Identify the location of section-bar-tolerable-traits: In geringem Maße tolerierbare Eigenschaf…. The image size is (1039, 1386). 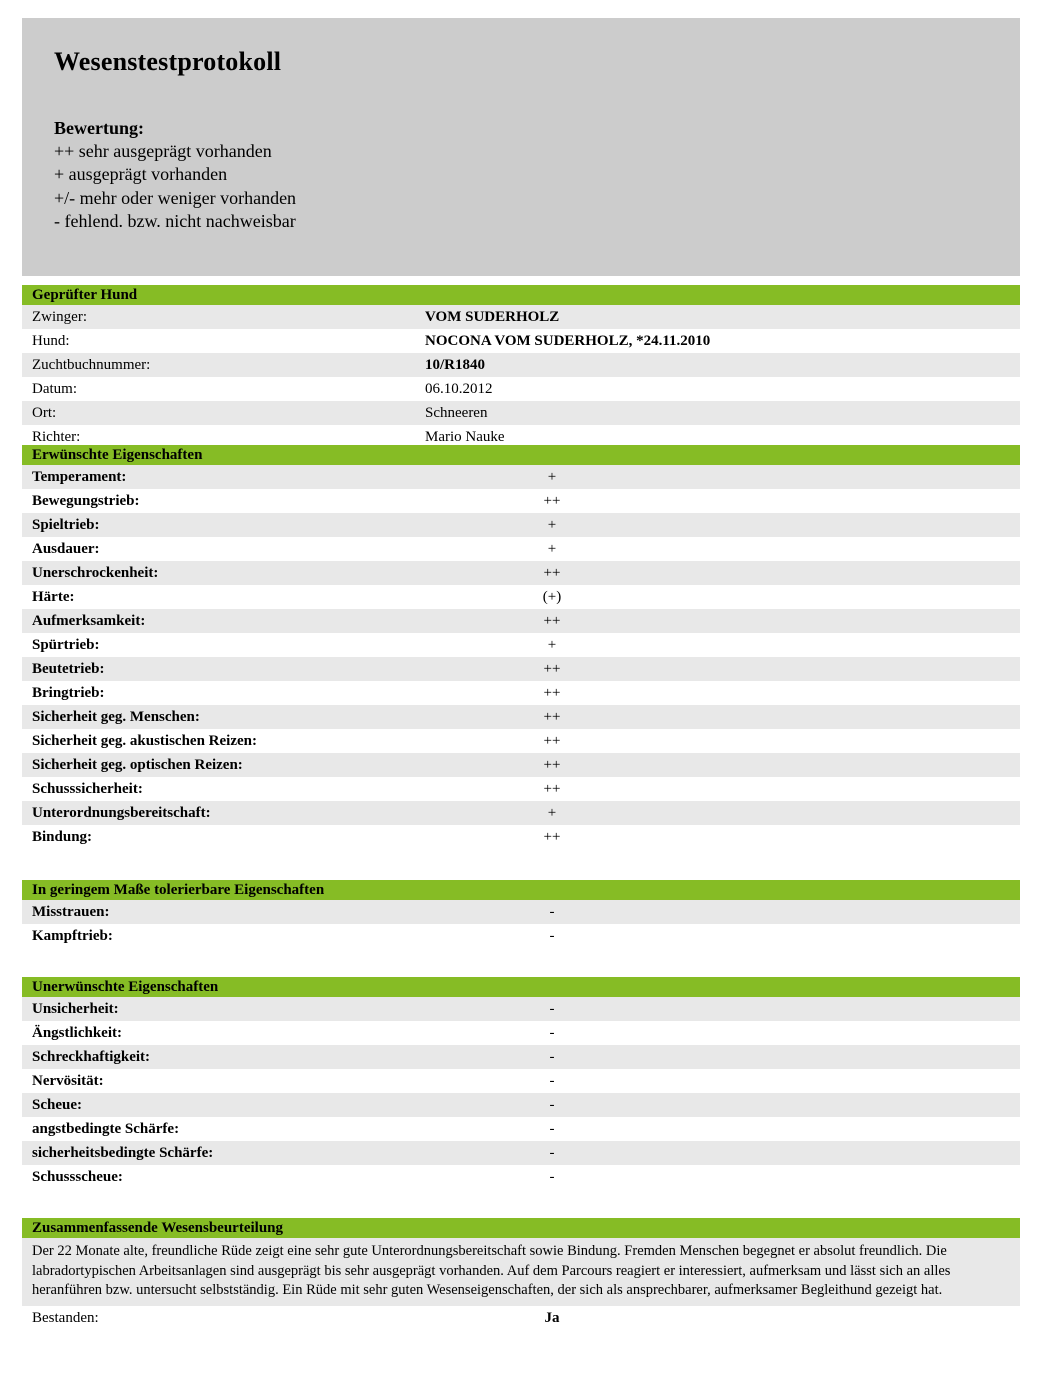
(521, 890).